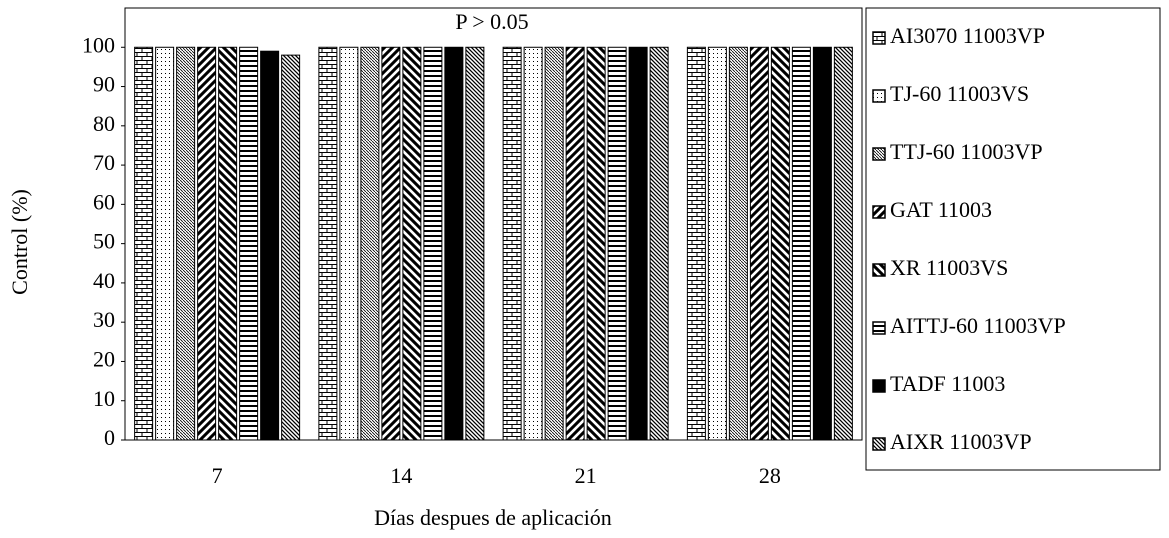 This screenshot has height=538, width=1169. What do you see at coordinates (947, 383) in the screenshot?
I see `legend-label: TADF 11003` at bounding box center [947, 383].